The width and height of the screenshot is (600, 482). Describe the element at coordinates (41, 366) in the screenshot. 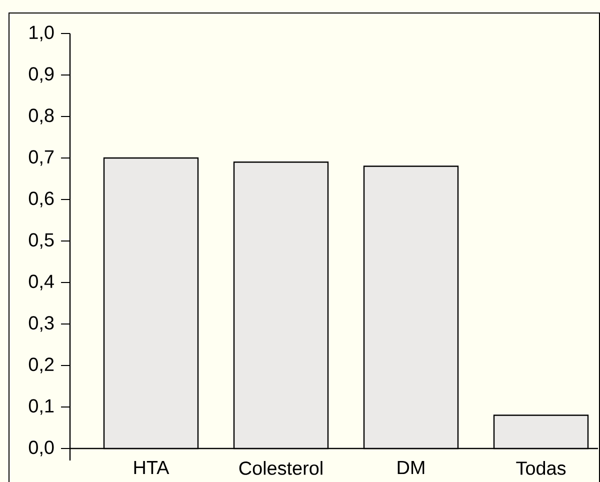

I see `y-tick-label: 0,2` at that location.